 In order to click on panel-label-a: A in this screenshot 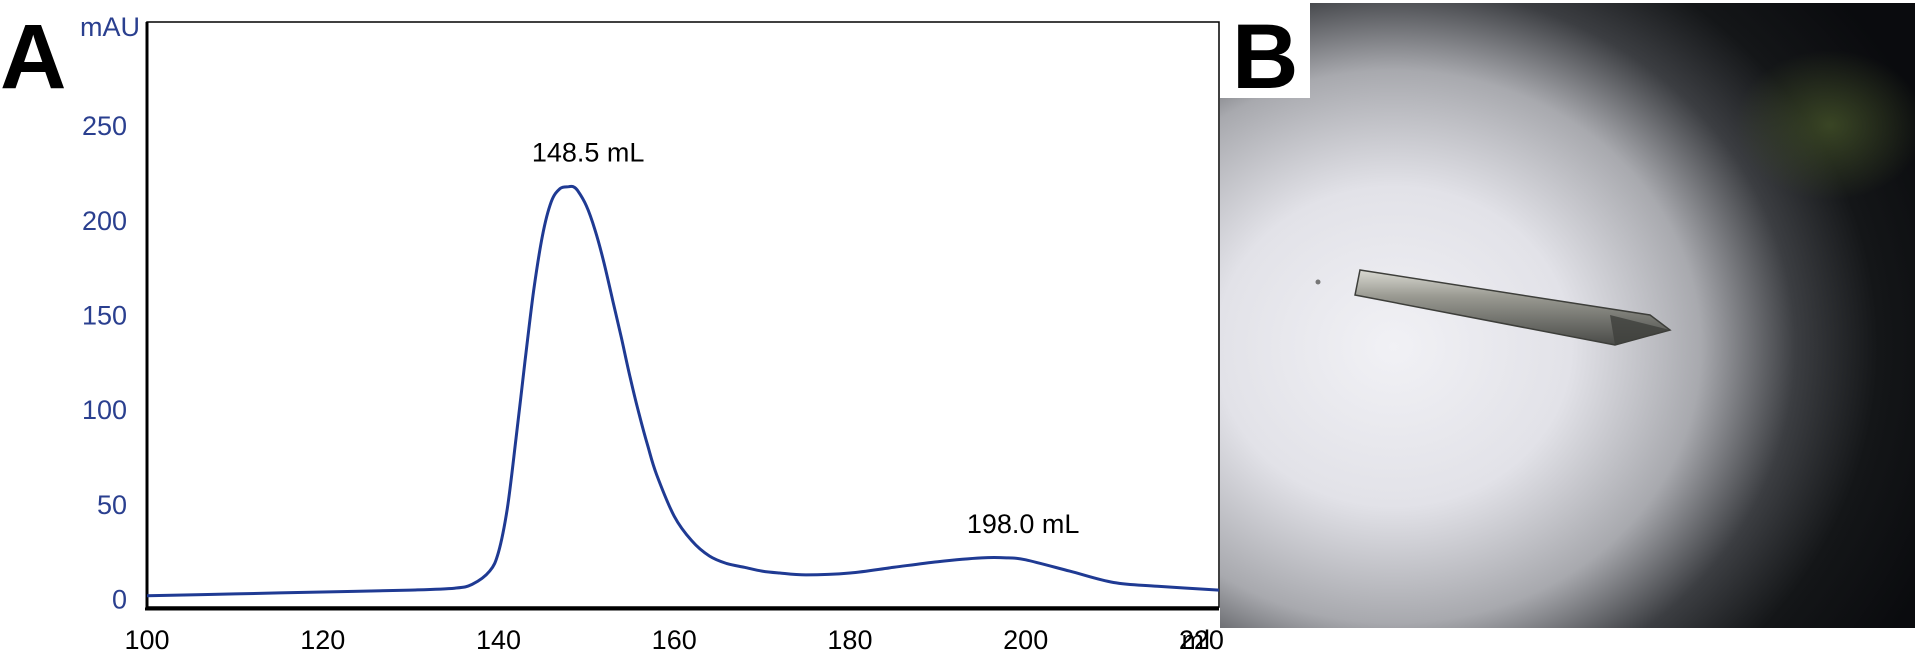, I will do `click(33, 57)`.